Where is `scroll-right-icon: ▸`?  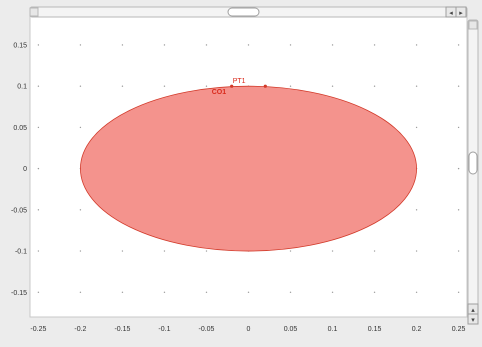
scroll-right-icon: ▸ is located at coordinates (461, 13).